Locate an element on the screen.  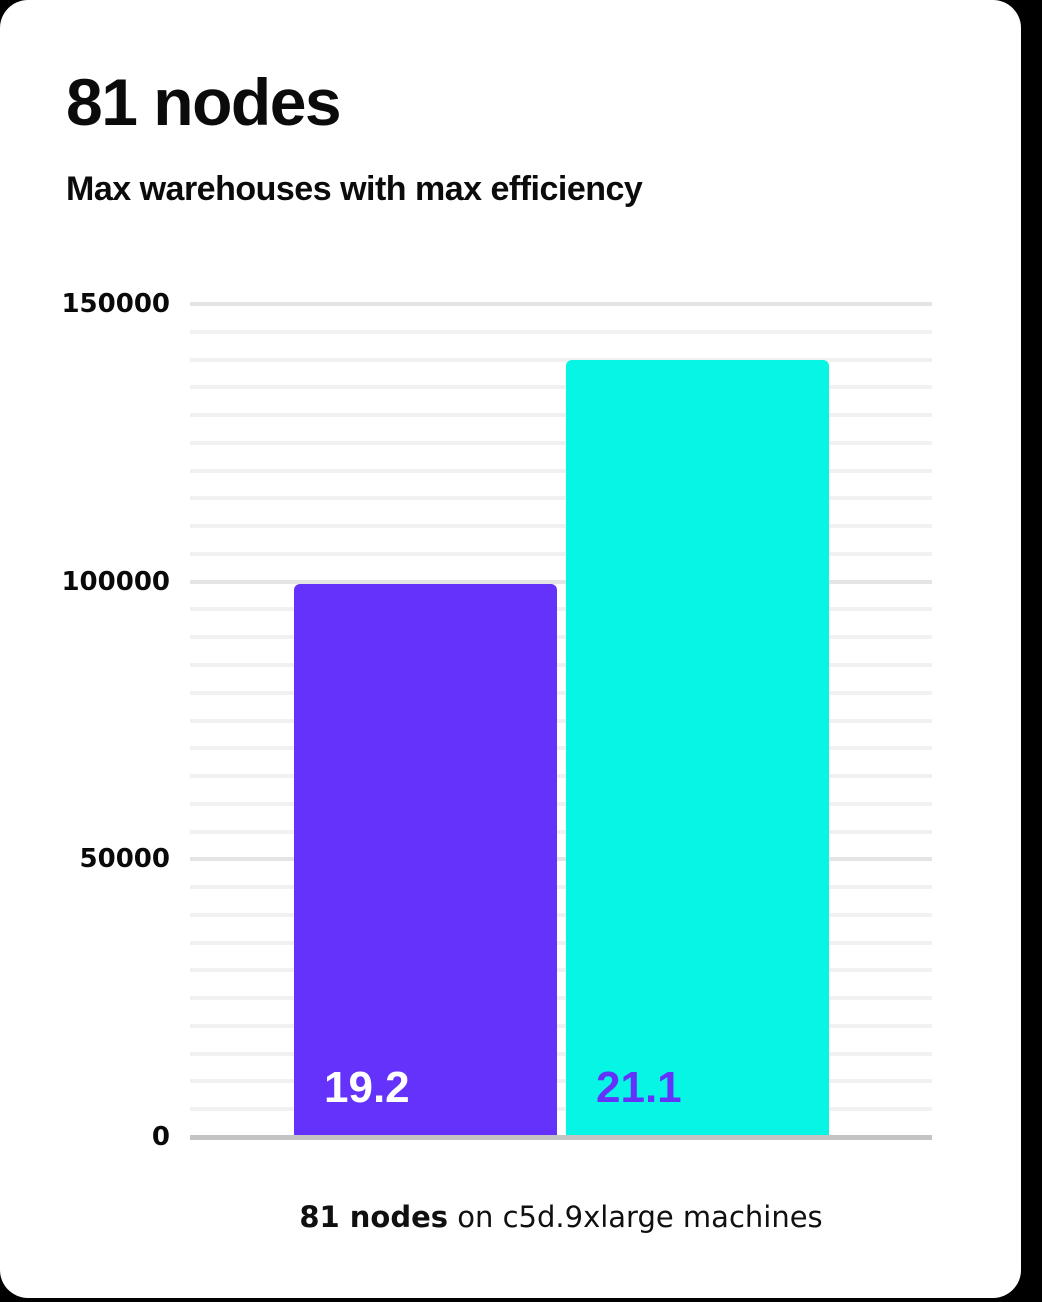
y-axis-tick-label: 100000 is located at coordinates (115, 581).